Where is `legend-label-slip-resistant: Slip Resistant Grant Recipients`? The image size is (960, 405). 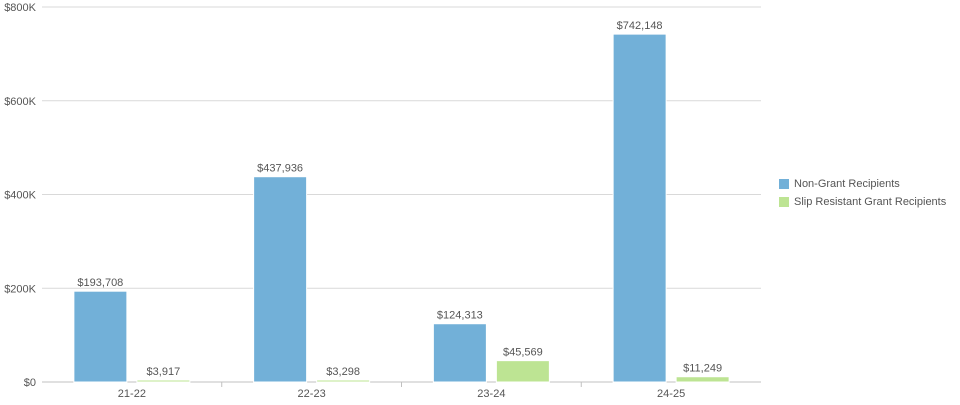
legend-label-slip-resistant: Slip Resistant Grant Recipients is located at coordinates (870, 202).